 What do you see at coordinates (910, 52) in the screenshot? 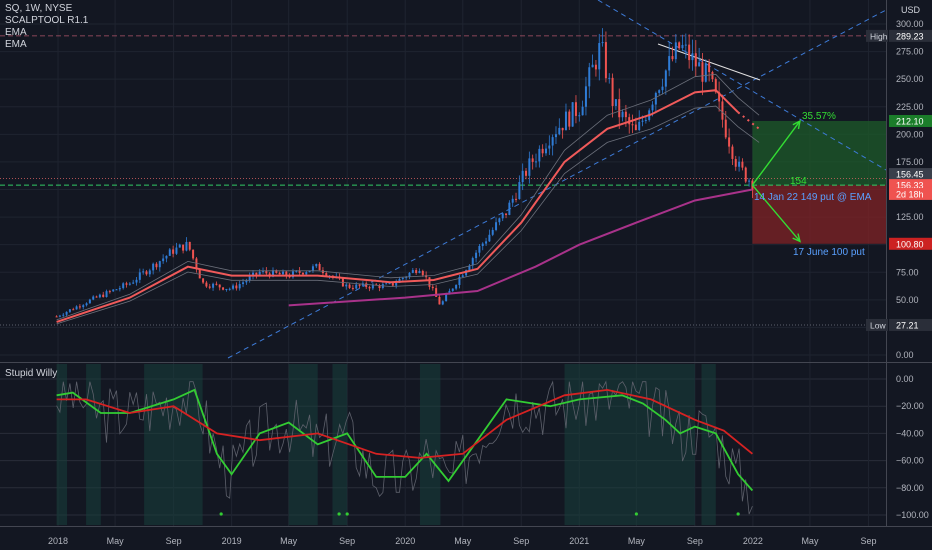
I see `y-tick-label: 275.00` at bounding box center [910, 52].